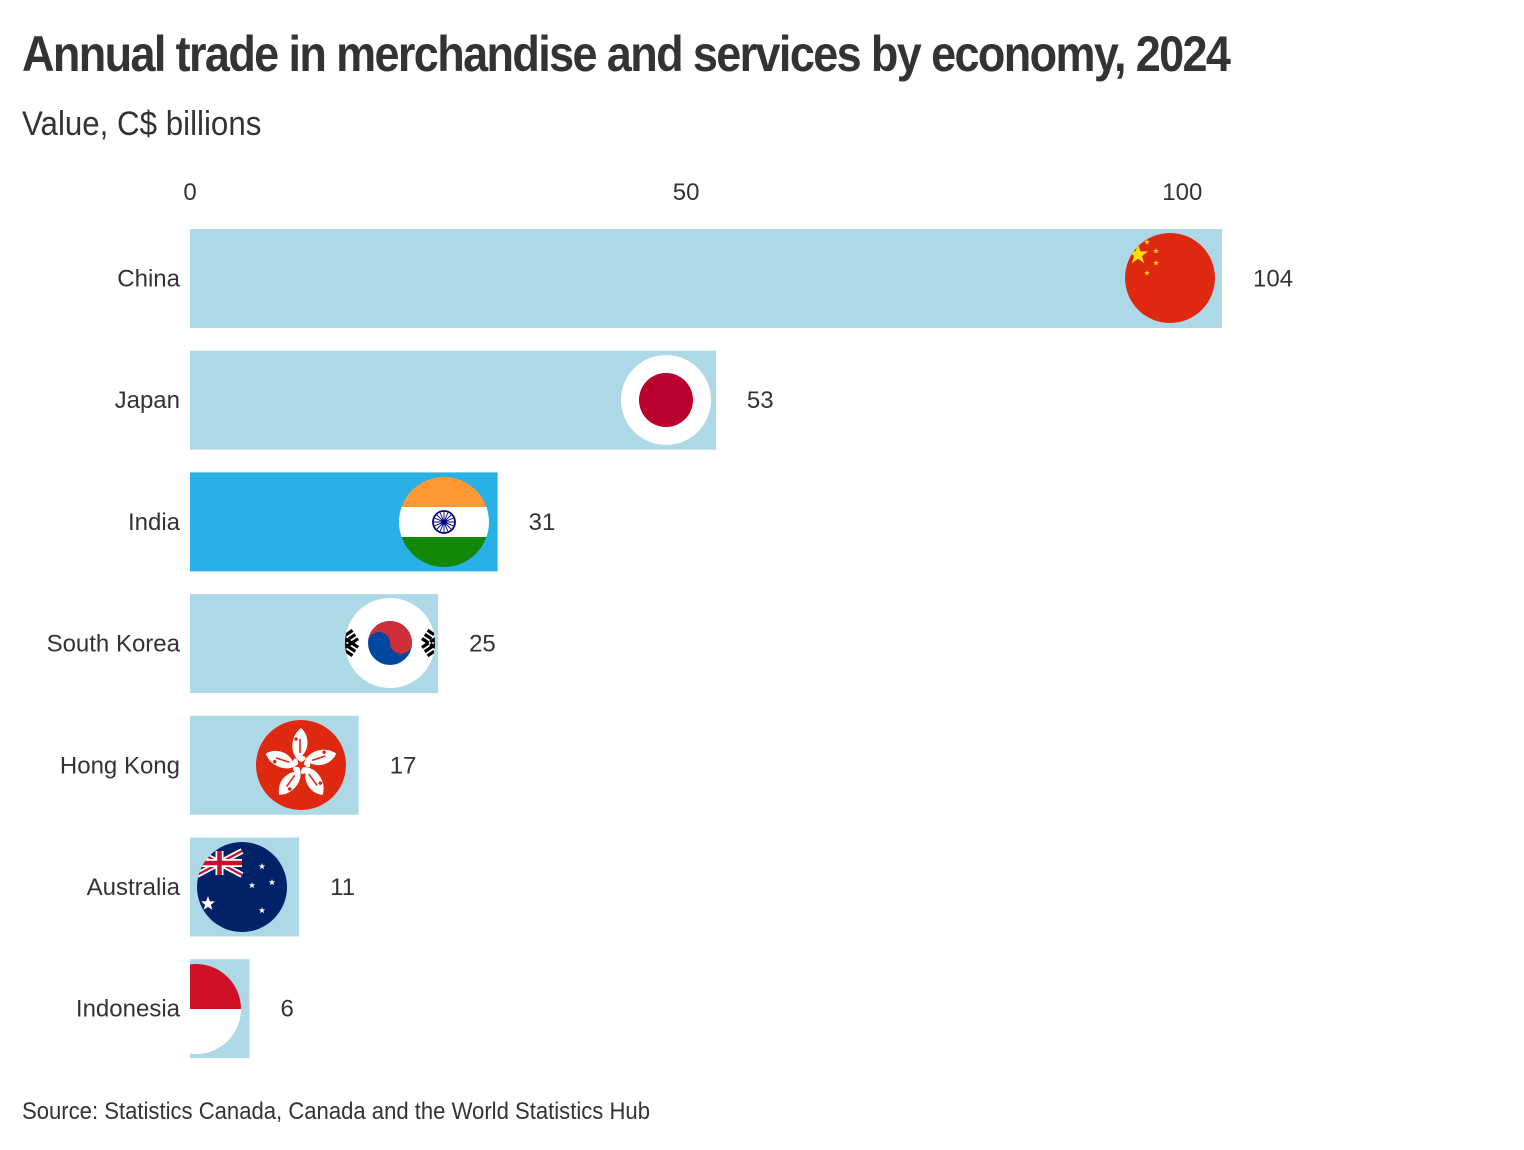 The width and height of the screenshot is (1524, 1150). What do you see at coordinates (142, 124) in the screenshot?
I see `chart-subtitle: Value, C$ billions` at bounding box center [142, 124].